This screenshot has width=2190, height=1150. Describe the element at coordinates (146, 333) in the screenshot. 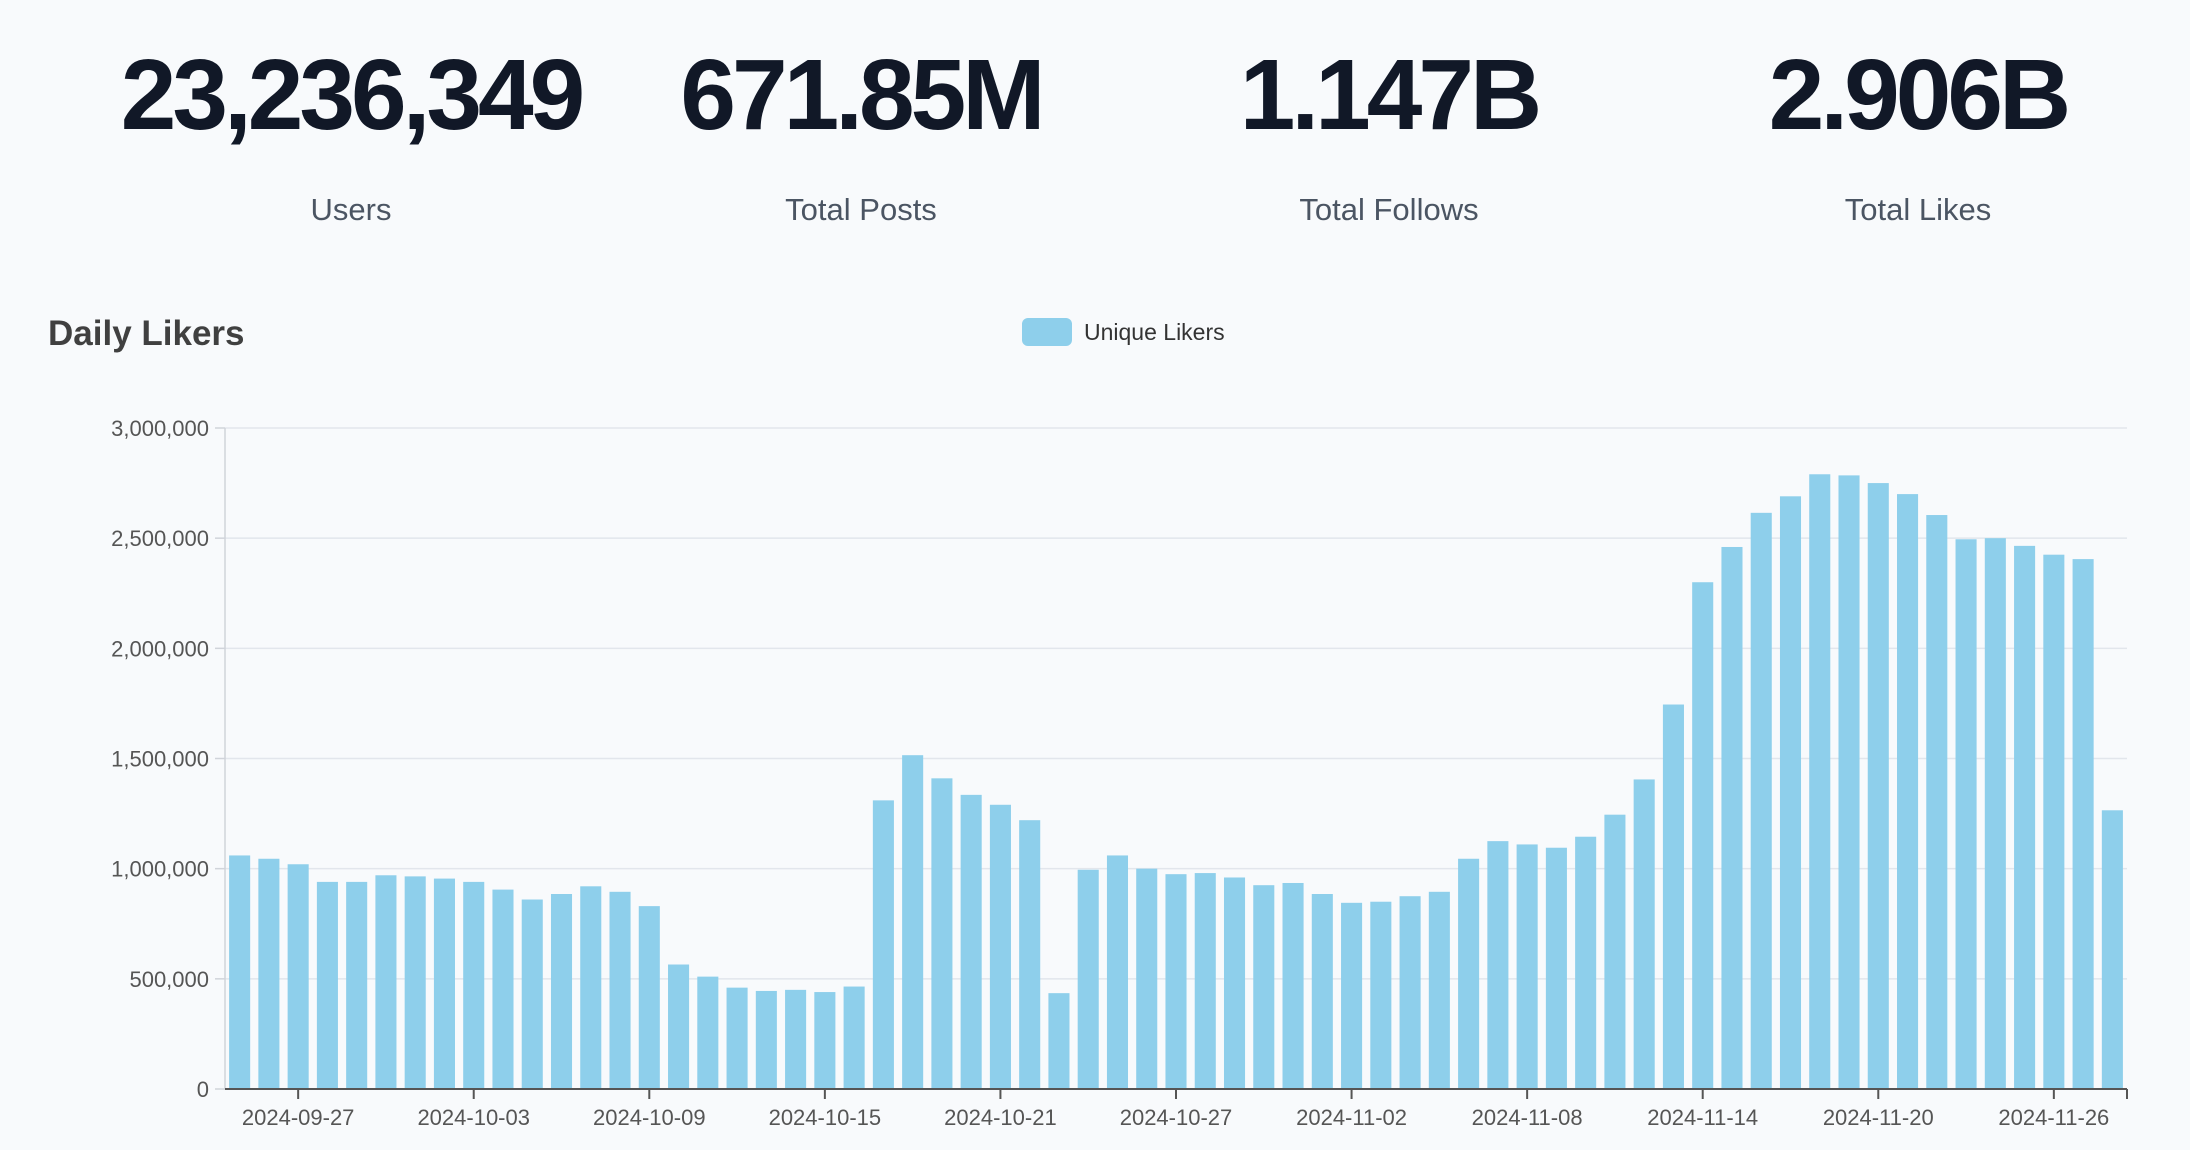

I see `chart-title: Daily Likers` at that location.